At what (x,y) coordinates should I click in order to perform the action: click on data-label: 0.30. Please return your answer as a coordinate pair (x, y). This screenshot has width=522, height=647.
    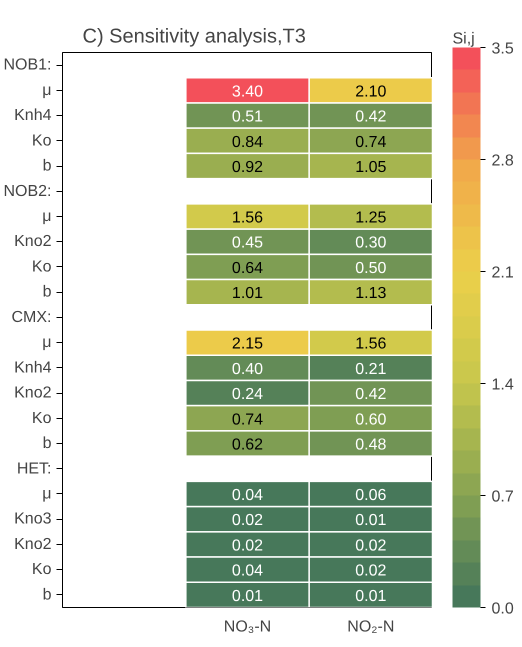
    Looking at the image, I should click on (371, 243).